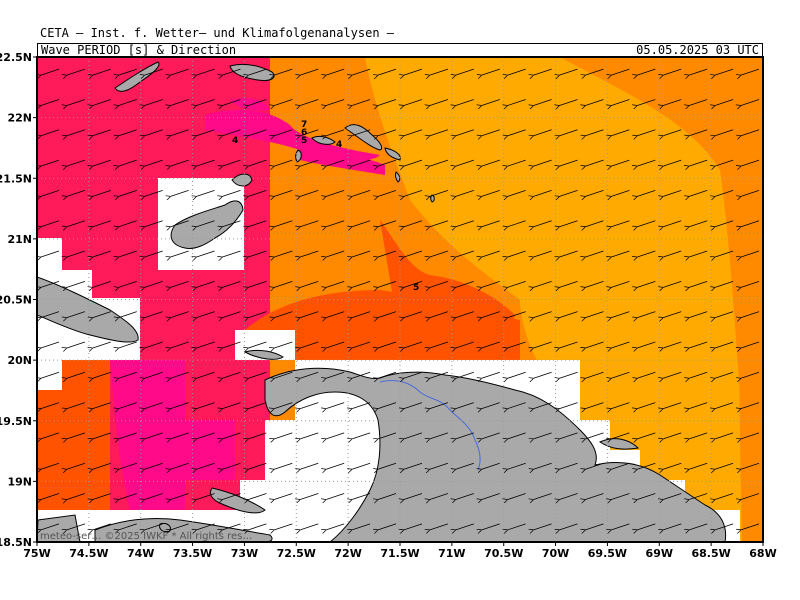 This screenshot has height=600, width=800. I want to click on x-tick-label: 70W, so click(555, 553).